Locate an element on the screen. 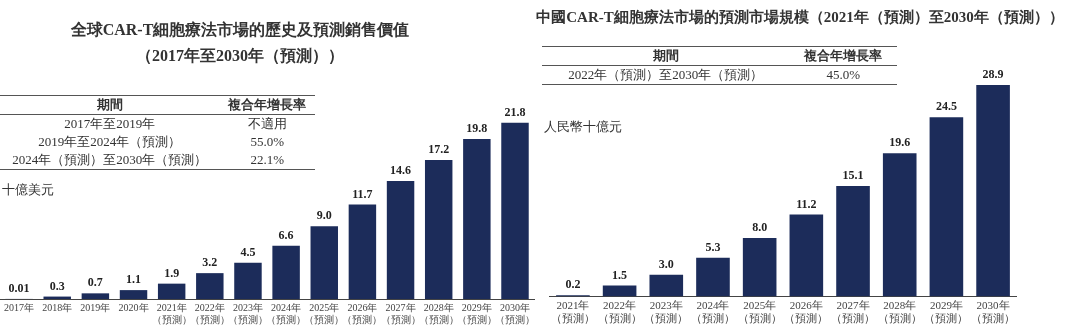 The width and height of the screenshot is (1080, 329). data-label: 5.3 is located at coordinates (713, 246).